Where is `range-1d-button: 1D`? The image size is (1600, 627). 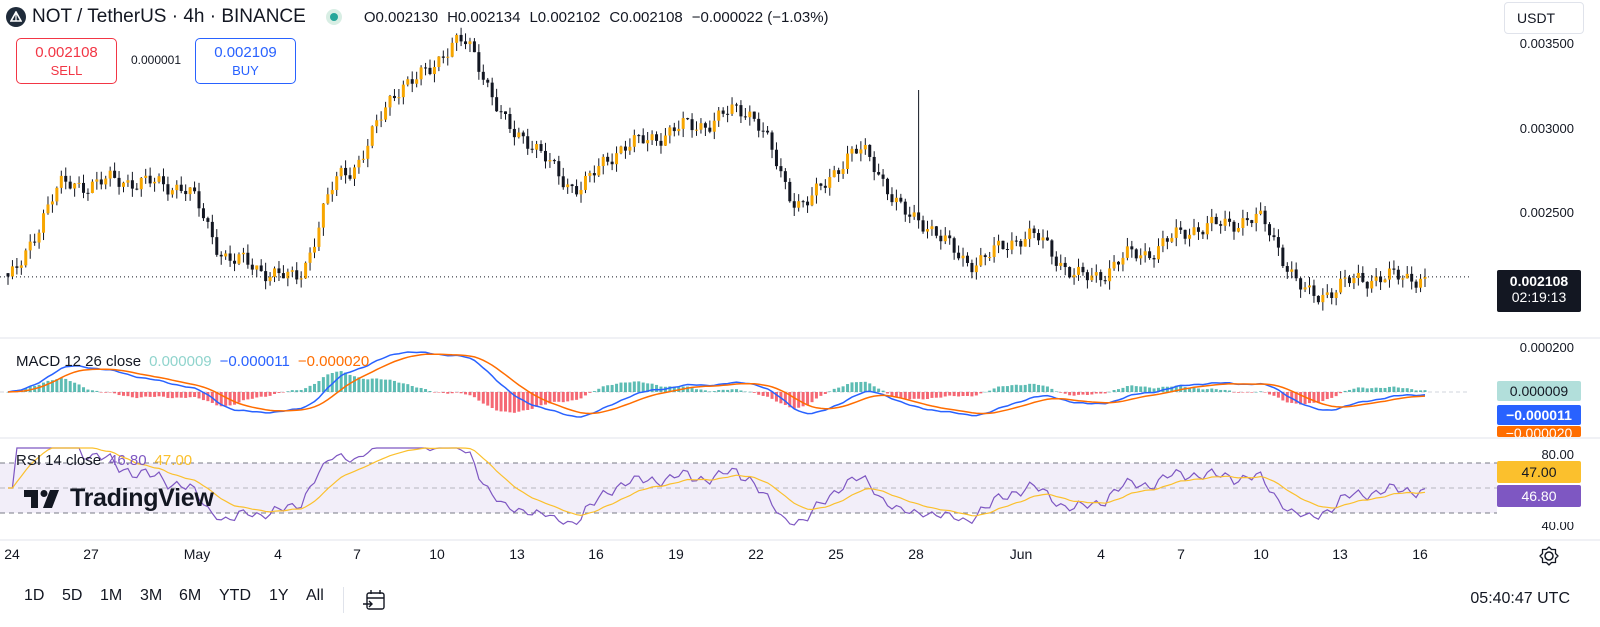
range-1d-button: 1D is located at coordinates (34, 595).